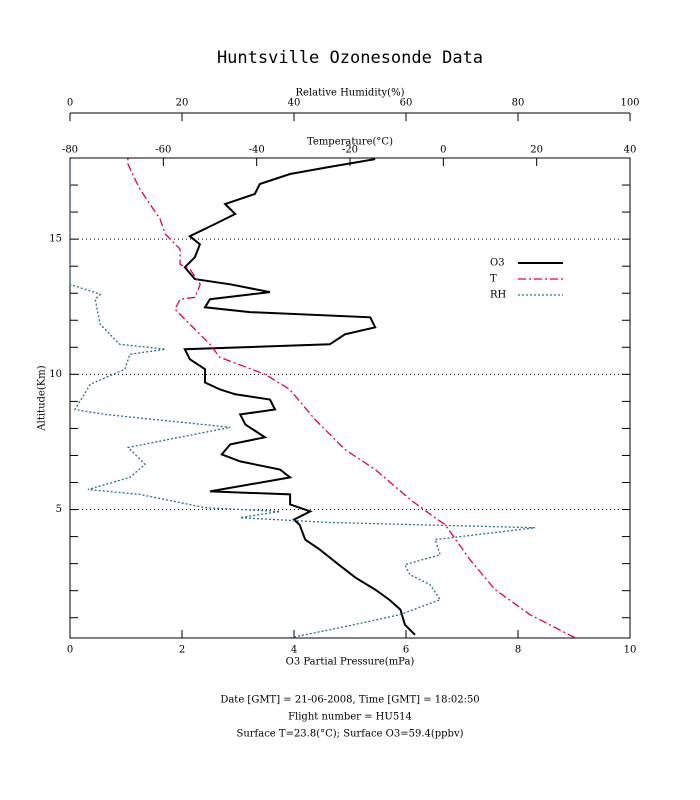  Describe the element at coordinates (406, 650) in the screenshot. I see `x-tick-label: 6` at that location.